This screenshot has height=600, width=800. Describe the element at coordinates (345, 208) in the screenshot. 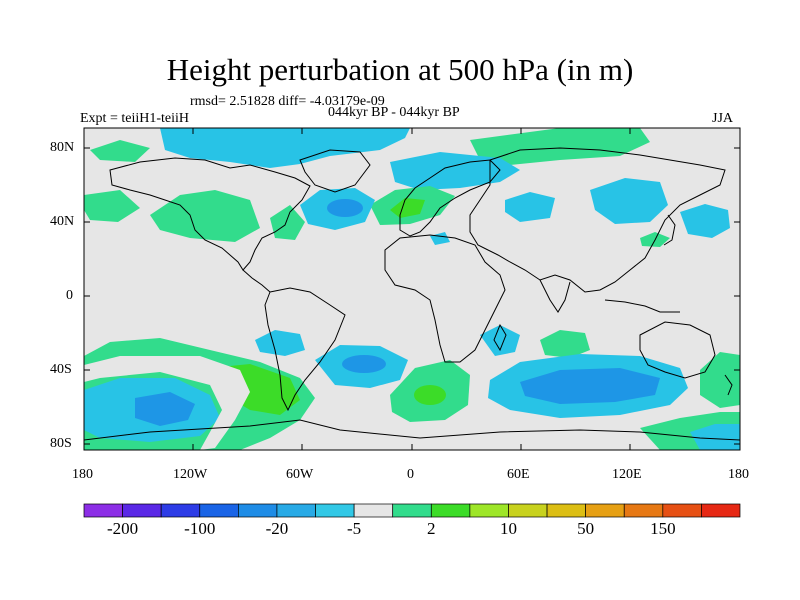

I see `contour-region-nh-pacific-west-core` at that location.